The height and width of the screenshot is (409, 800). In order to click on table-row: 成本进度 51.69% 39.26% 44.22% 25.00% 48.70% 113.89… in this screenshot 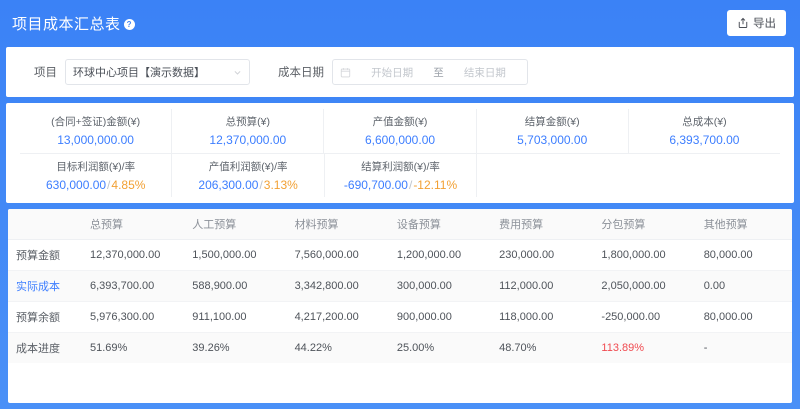, I will do `click(400, 347)`.